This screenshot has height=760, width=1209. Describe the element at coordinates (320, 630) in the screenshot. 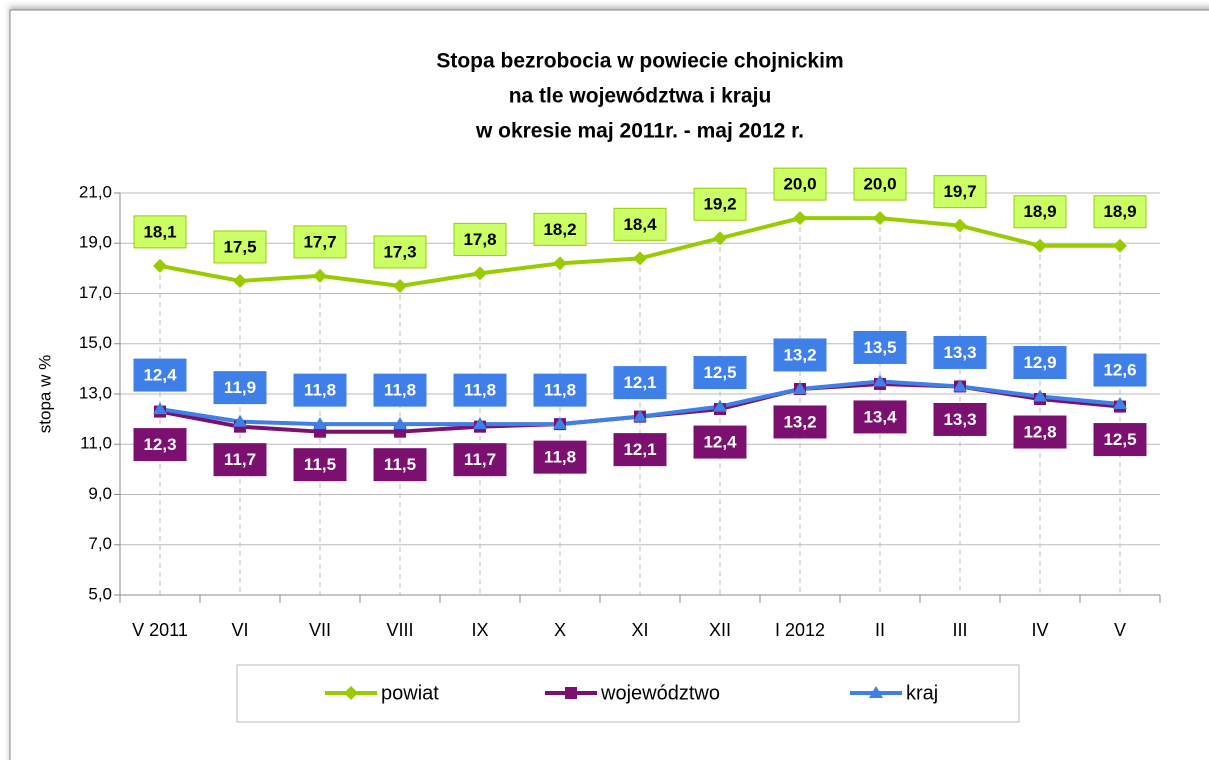

I see `x-tick-label: VII` at that location.